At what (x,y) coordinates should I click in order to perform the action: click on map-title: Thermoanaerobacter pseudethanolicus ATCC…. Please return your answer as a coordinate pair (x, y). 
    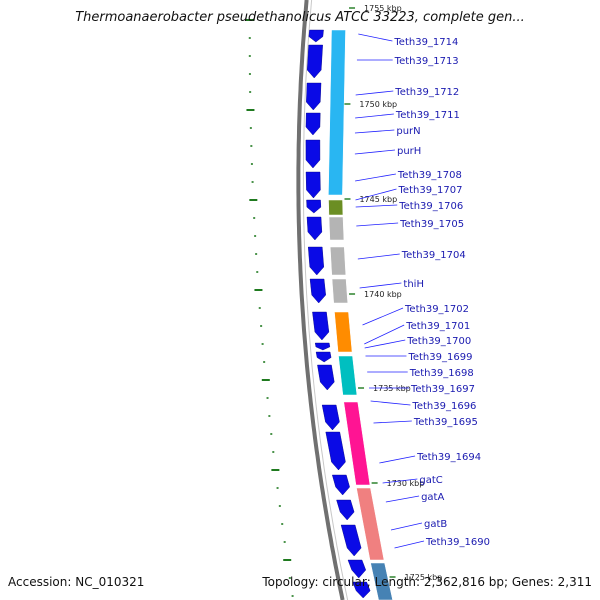
    Looking at the image, I should click on (300, 17).